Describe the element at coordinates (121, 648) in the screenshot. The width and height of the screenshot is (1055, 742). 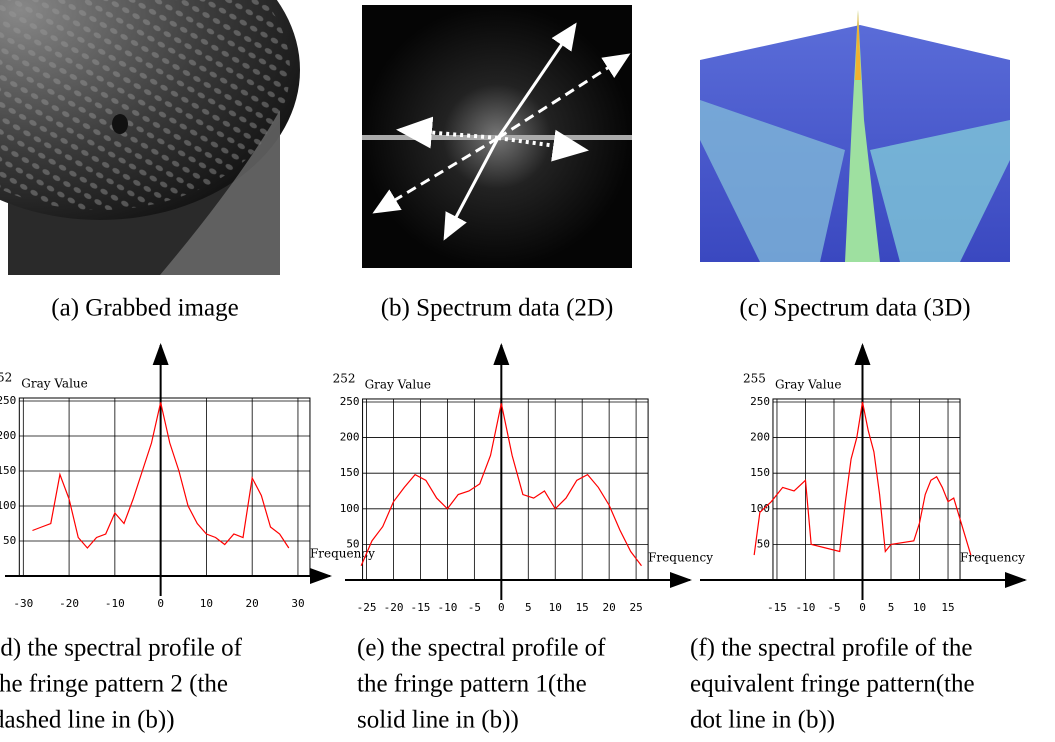
I see `chart-caption: (d) the spectral profile of` at that location.